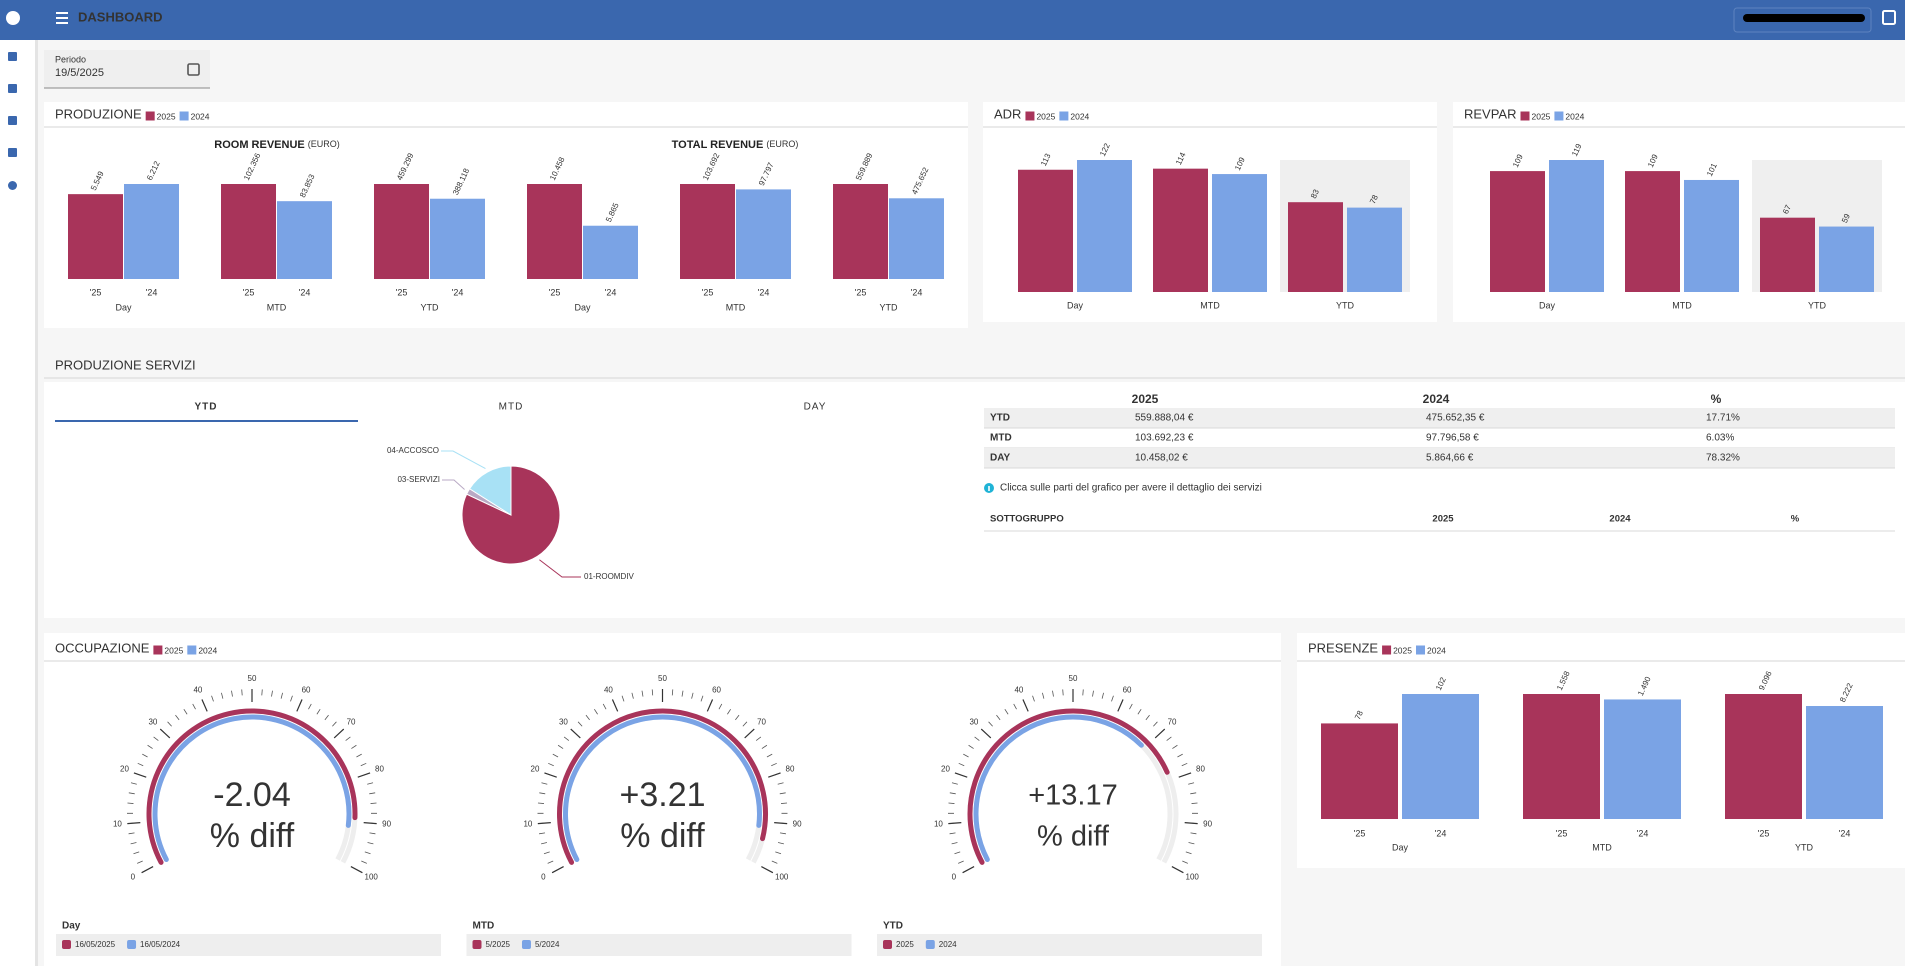  What do you see at coordinates (954, 876) in the screenshot?
I see `gauge-tick-label: 0` at bounding box center [954, 876].